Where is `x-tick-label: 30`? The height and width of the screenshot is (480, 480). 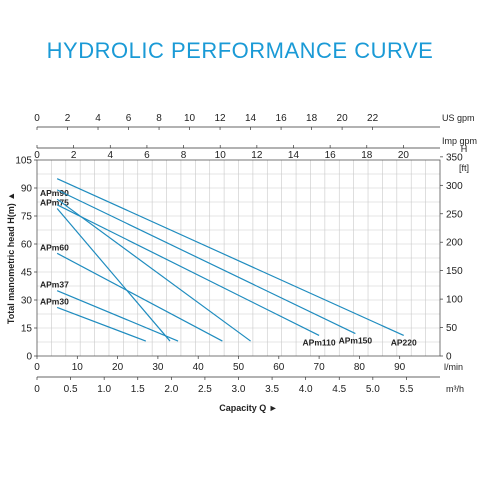
x-tick-label: 30 is located at coordinates (158, 367).